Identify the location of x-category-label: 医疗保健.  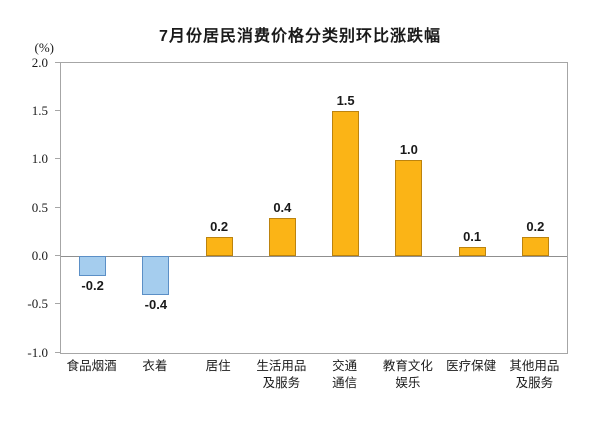
(471, 366).